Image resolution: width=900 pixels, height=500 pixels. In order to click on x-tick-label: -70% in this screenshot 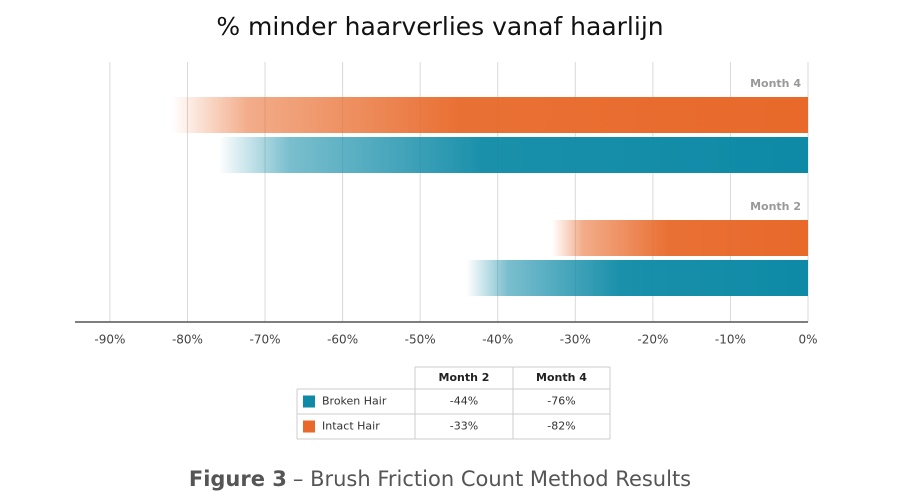, I will do `click(265, 340)`.